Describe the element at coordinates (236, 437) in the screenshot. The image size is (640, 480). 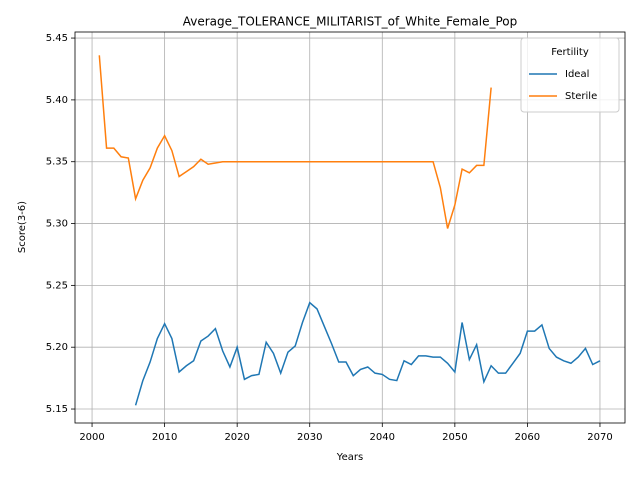
I see `x-tick-label: 2020` at that location.